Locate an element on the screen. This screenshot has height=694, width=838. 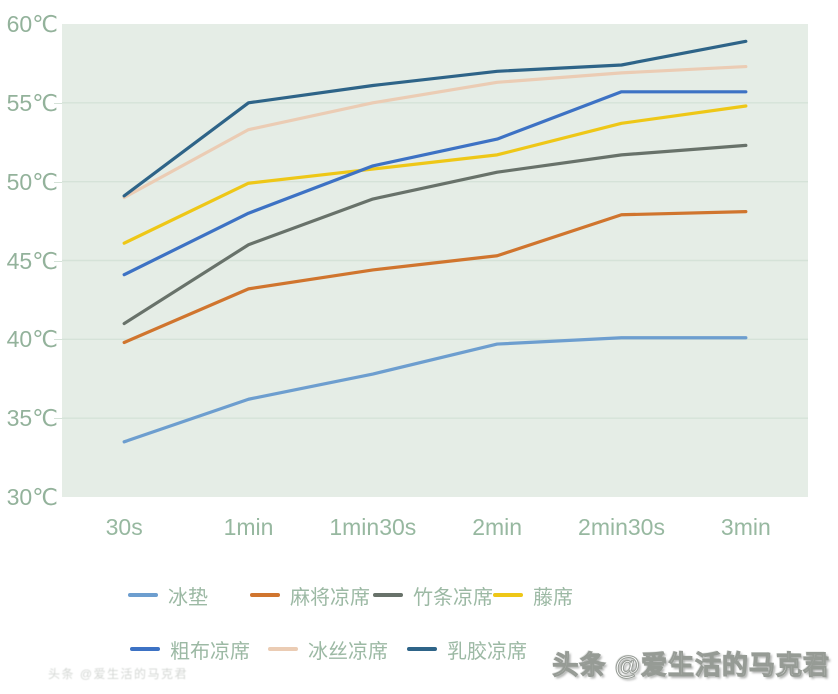
toutiao-watermark: 头条 @爱生活的马克君 is located at coordinates (691, 665).